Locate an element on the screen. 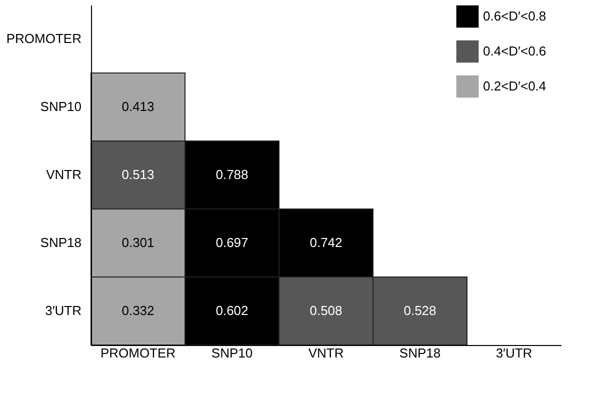 This screenshot has width=608, height=410. annotation: 0.4<D′<0.6 is located at coordinates (514, 51).